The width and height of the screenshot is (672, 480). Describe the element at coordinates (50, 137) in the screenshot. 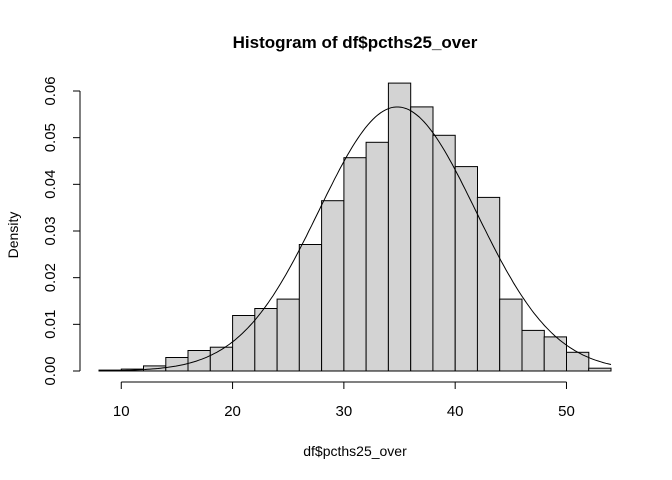

I see `y-tick-label-5: 0.05` at that location.